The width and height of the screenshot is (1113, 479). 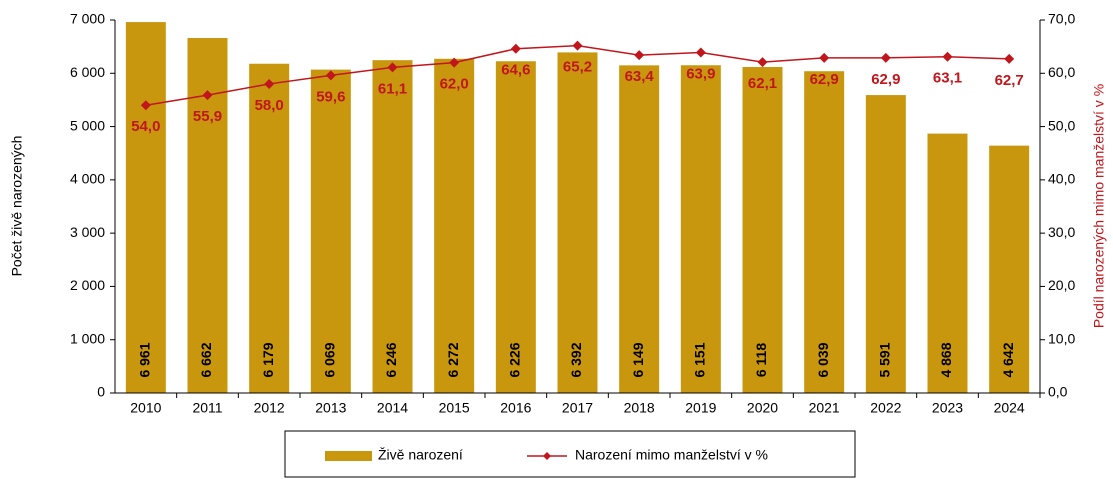 I want to click on y2-tick-label: 60,0, so click(x=1061, y=72).